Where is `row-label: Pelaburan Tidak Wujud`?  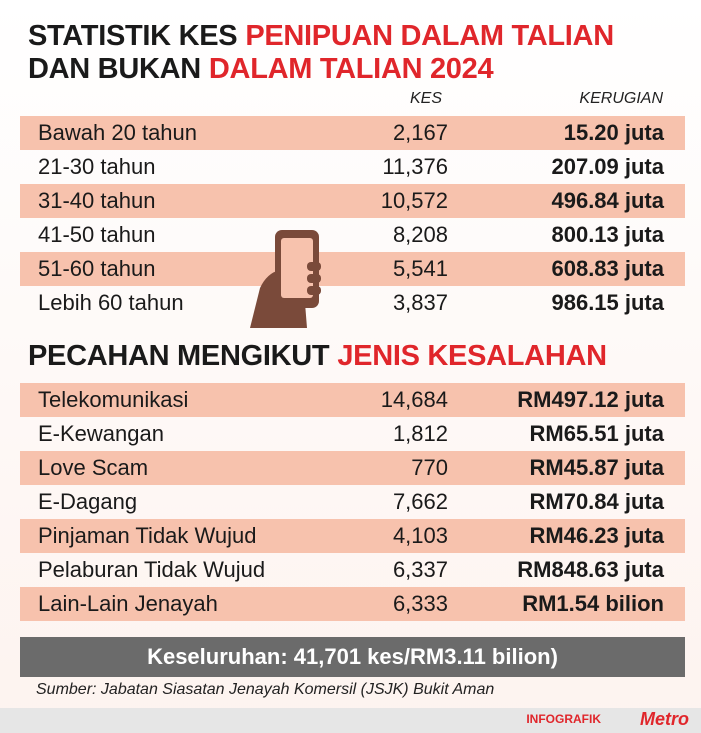 row-label: Pelaburan Tidak Wujud is located at coordinates (152, 569).